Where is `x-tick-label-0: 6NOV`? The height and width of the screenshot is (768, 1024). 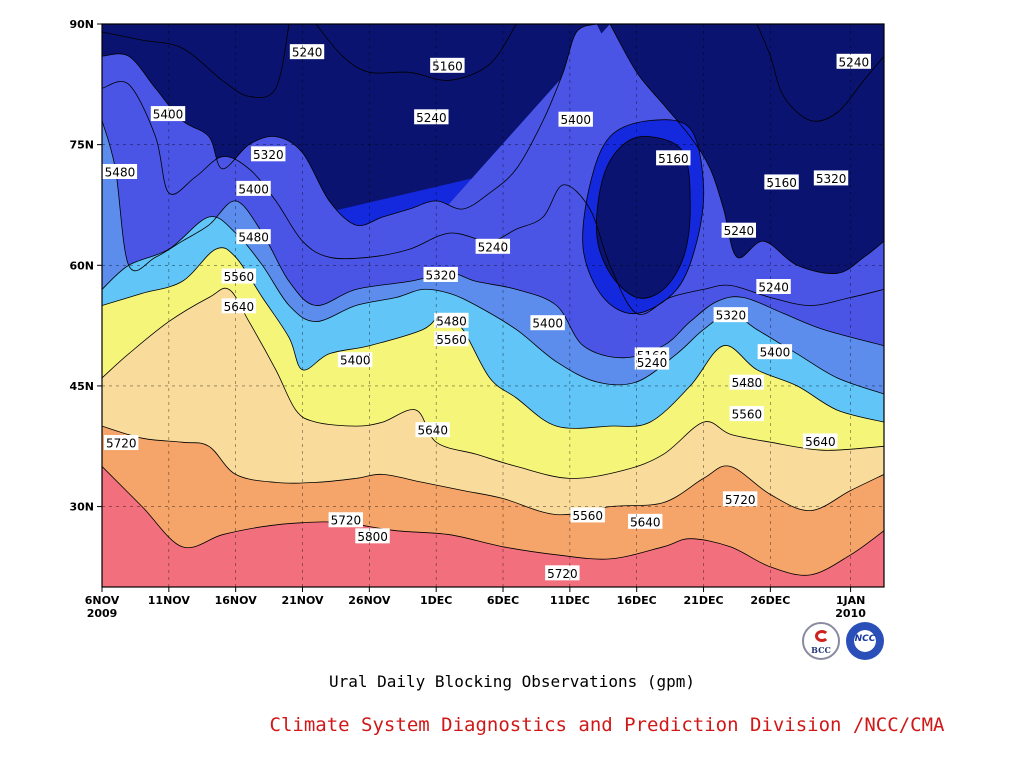
x-tick-label-0: 6NOV is located at coordinates (102, 600).